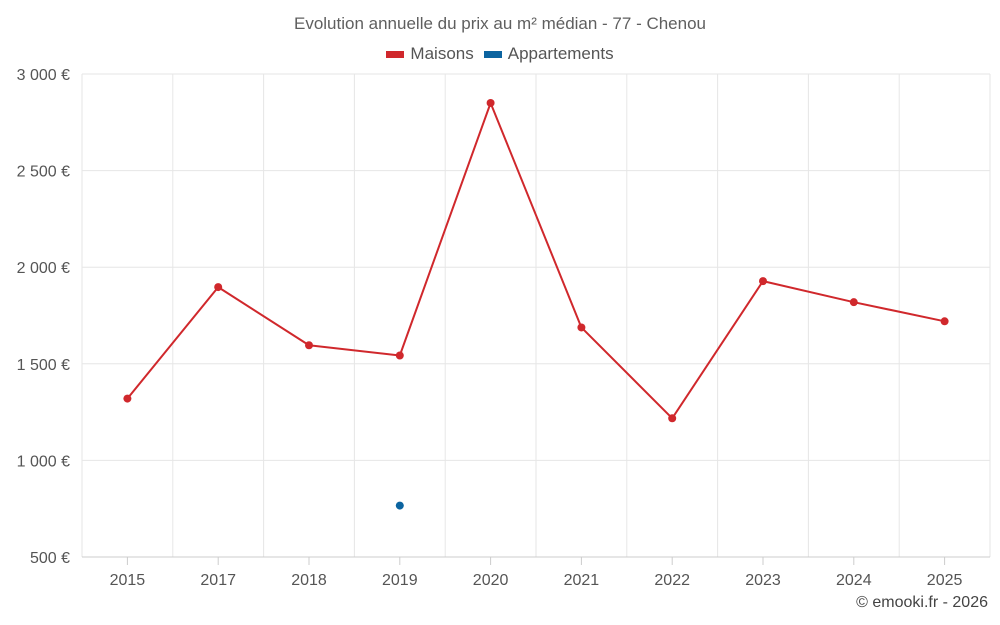  What do you see at coordinates (218, 580) in the screenshot?
I see `x-tick-label: 2017` at bounding box center [218, 580].